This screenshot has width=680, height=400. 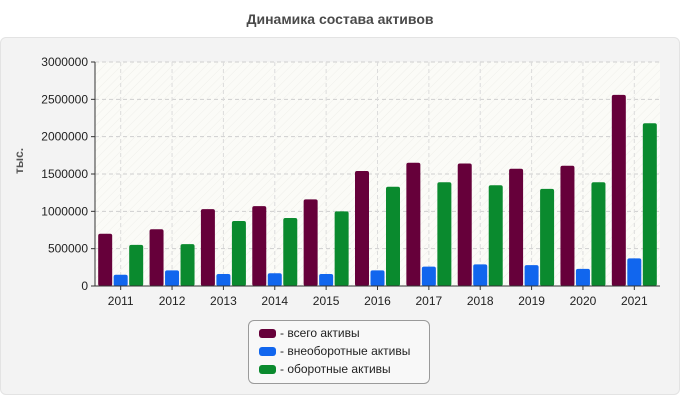 What do you see at coordinates (495, 235) in the screenshot?
I see `bar-current-assets-2018` at bounding box center [495, 235].